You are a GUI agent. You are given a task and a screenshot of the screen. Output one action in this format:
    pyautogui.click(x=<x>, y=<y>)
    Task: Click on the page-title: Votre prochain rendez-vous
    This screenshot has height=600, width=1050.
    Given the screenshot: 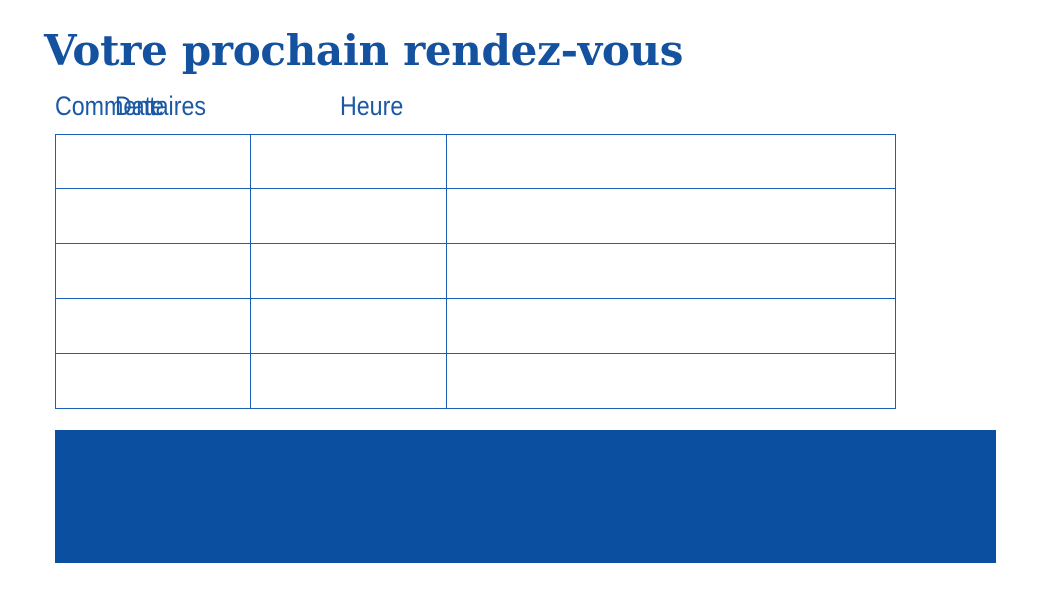 What is the action you would take?
    pyautogui.click(x=364, y=50)
    